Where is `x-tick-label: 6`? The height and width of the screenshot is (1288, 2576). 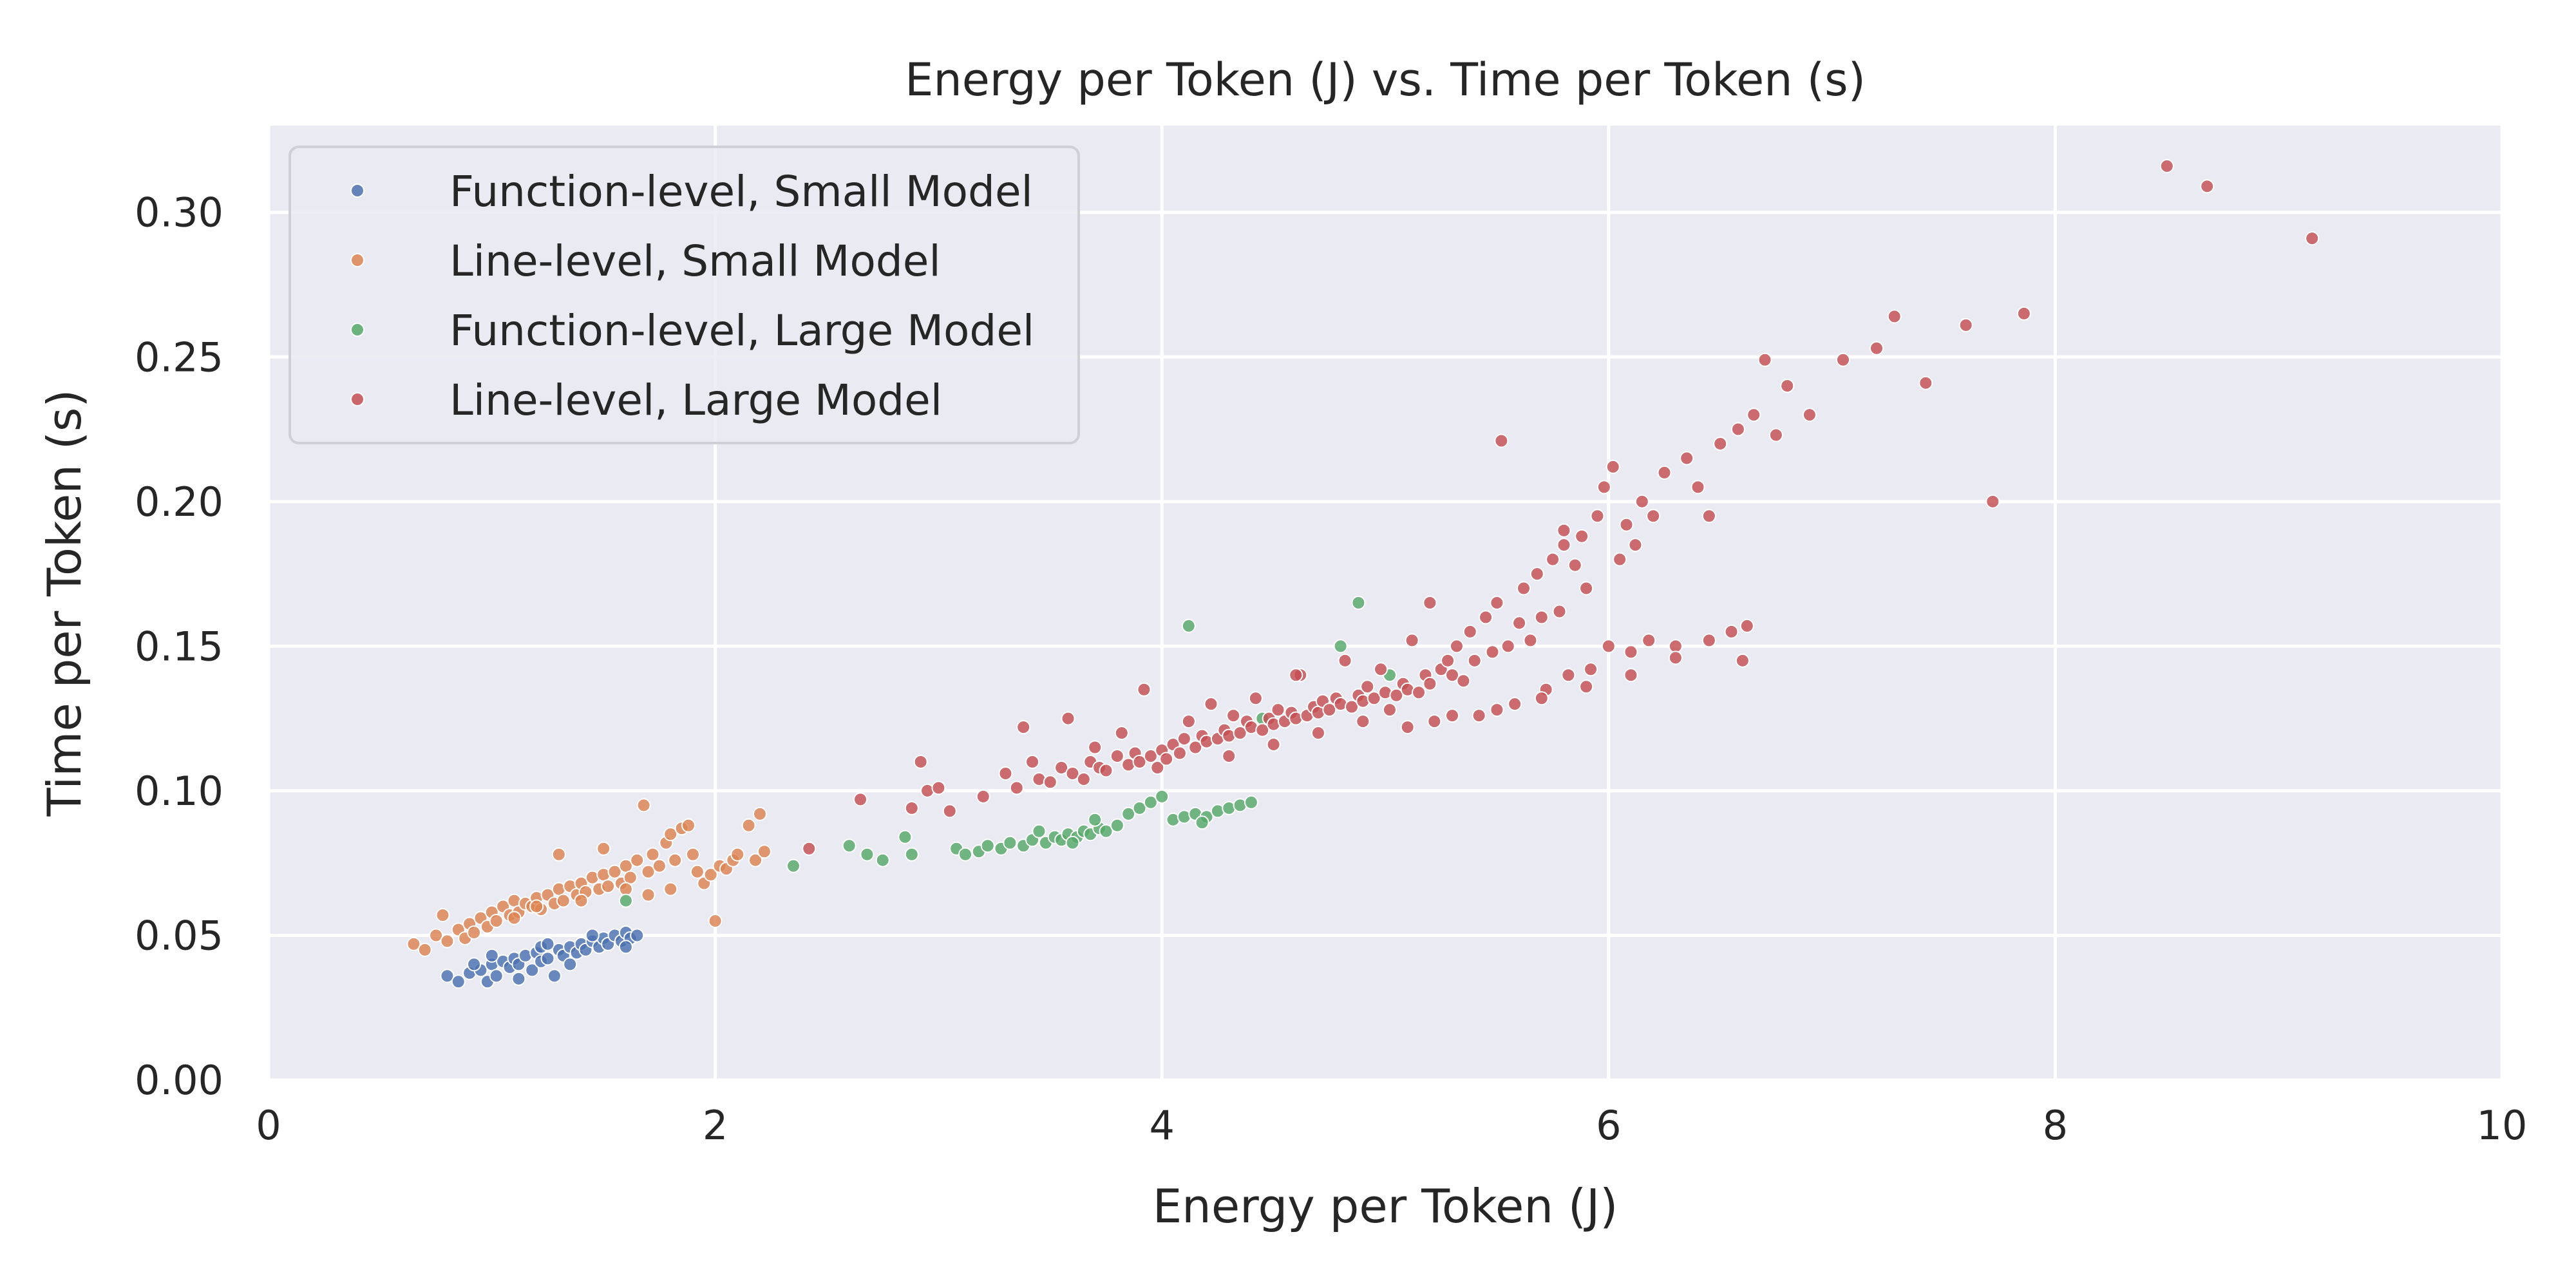 x-tick-label: 6 is located at coordinates (1609, 1125).